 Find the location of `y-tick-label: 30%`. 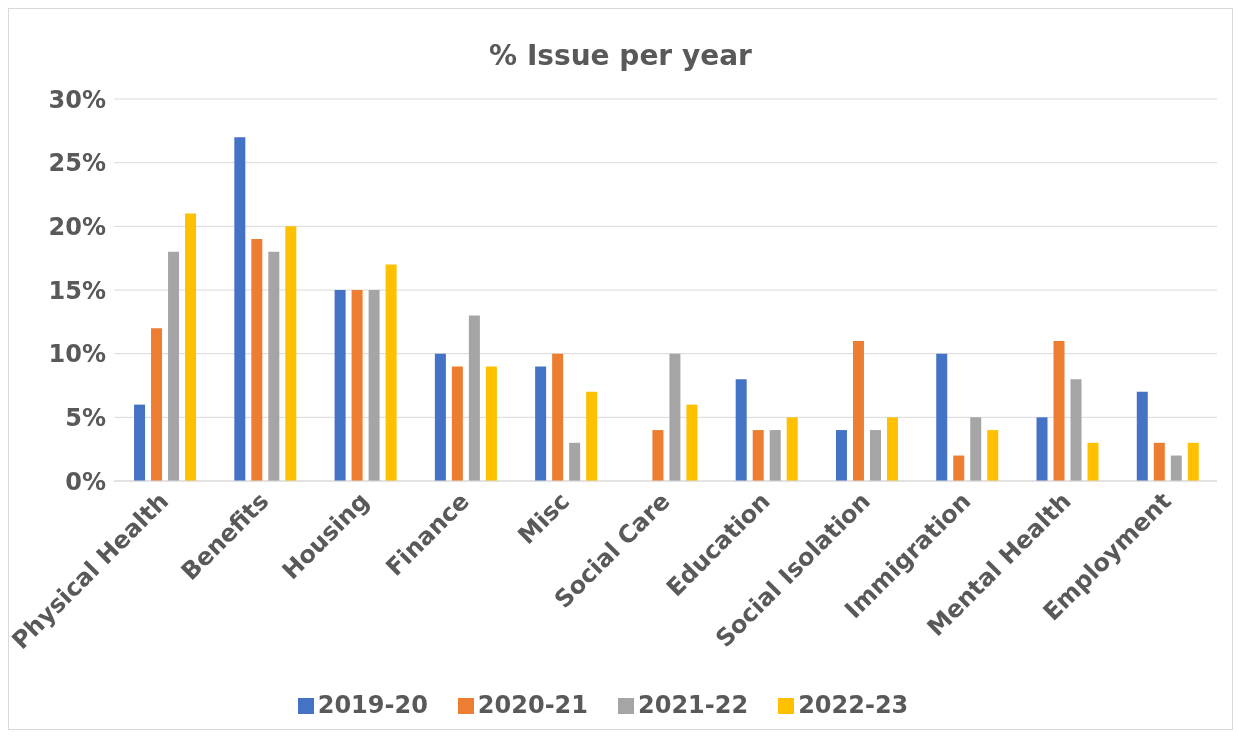

y-tick-label: 30% is located at coordinates (77, 99).